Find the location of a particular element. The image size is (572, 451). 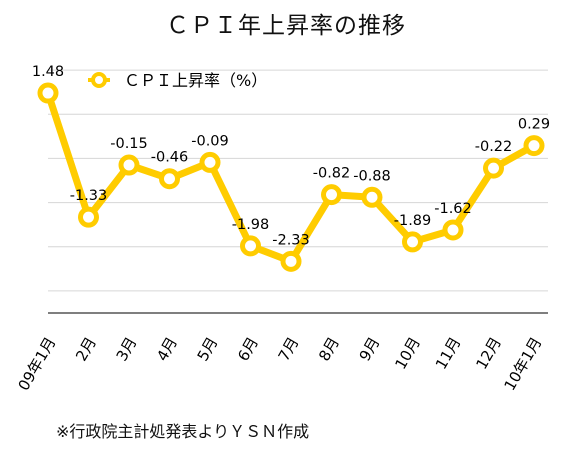

x-tick-label: 4月 is located at coordinates (167, 349).